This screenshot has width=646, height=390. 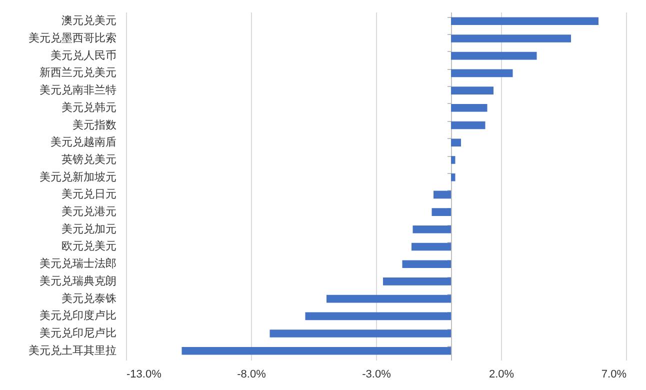 What do you see at coordinates (89, 229) in the screenshot?
I see `y-tick-label: 美元兑加元` at bounding box center [89, 229].